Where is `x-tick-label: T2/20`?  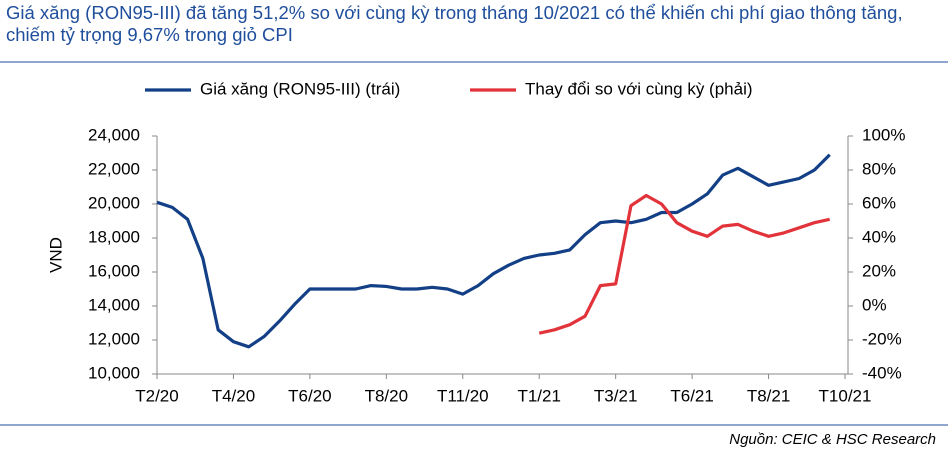 x-tick-label: T2/20 is located at coordinates (156, 395).